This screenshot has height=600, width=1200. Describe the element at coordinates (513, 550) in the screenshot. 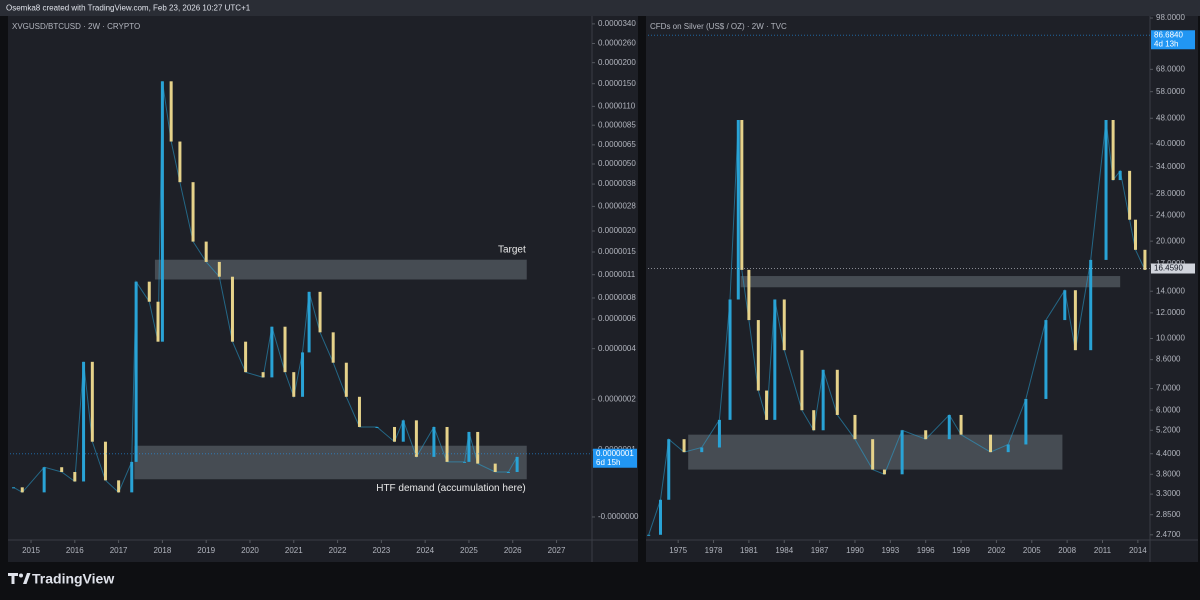

I see `x-tick-label: 2026` at that location.